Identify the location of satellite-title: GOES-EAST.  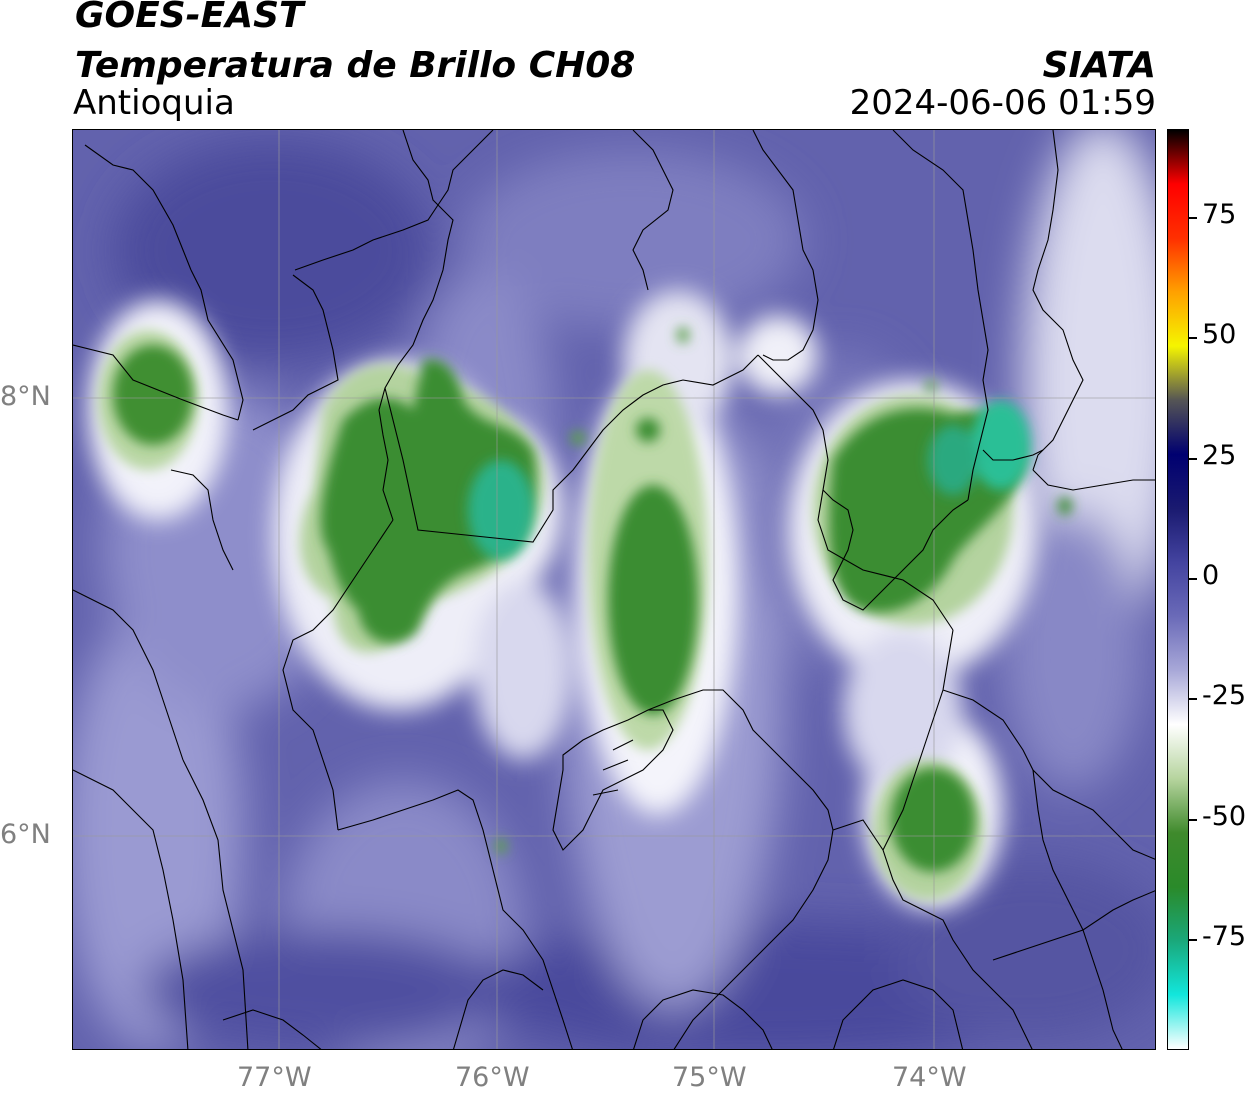
(189, 18).